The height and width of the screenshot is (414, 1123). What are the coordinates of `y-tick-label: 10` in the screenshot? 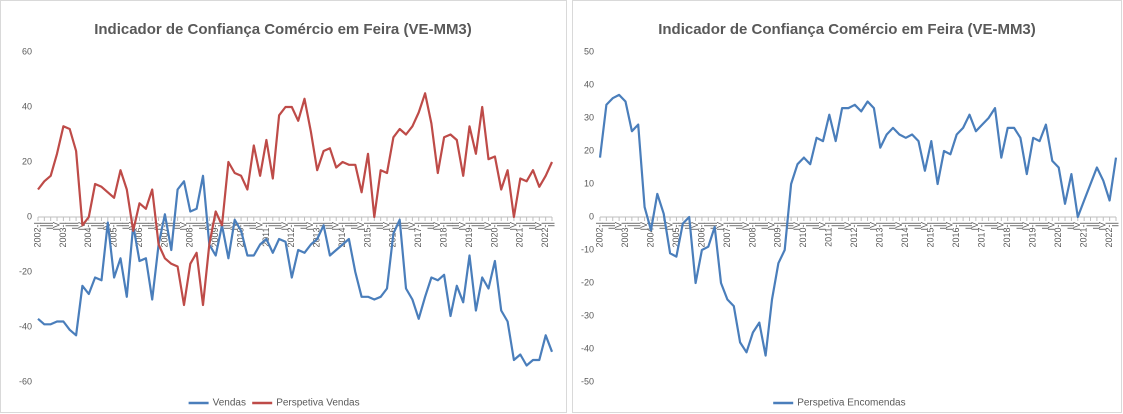 It's located at (589, 183).